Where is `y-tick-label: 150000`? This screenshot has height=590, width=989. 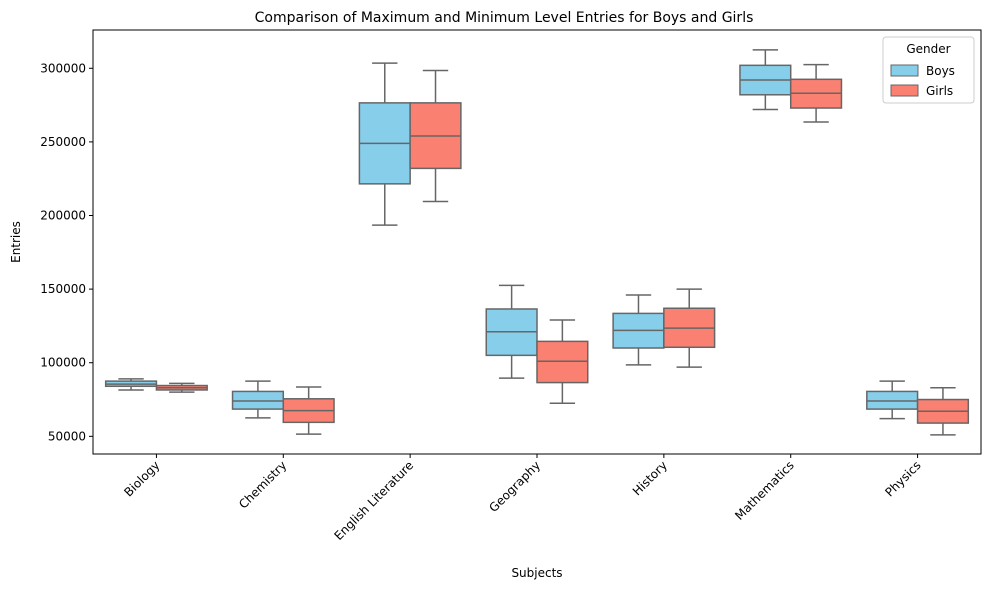
y-tick-label: 150000 is located at coordinates (63, 289).